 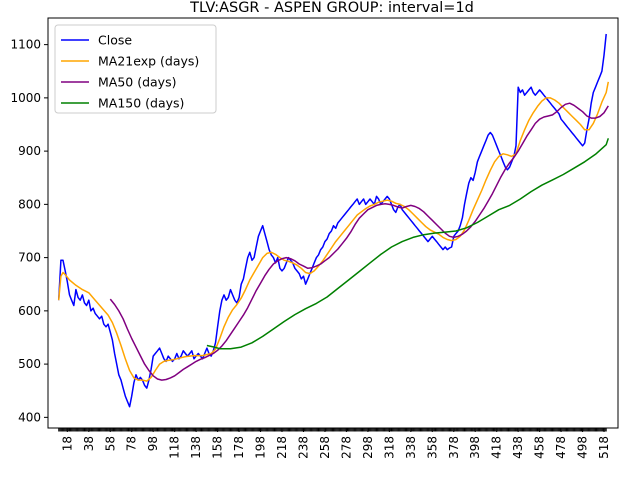 I want to click on x-tick-label: 338, so click(x=411, y=447).